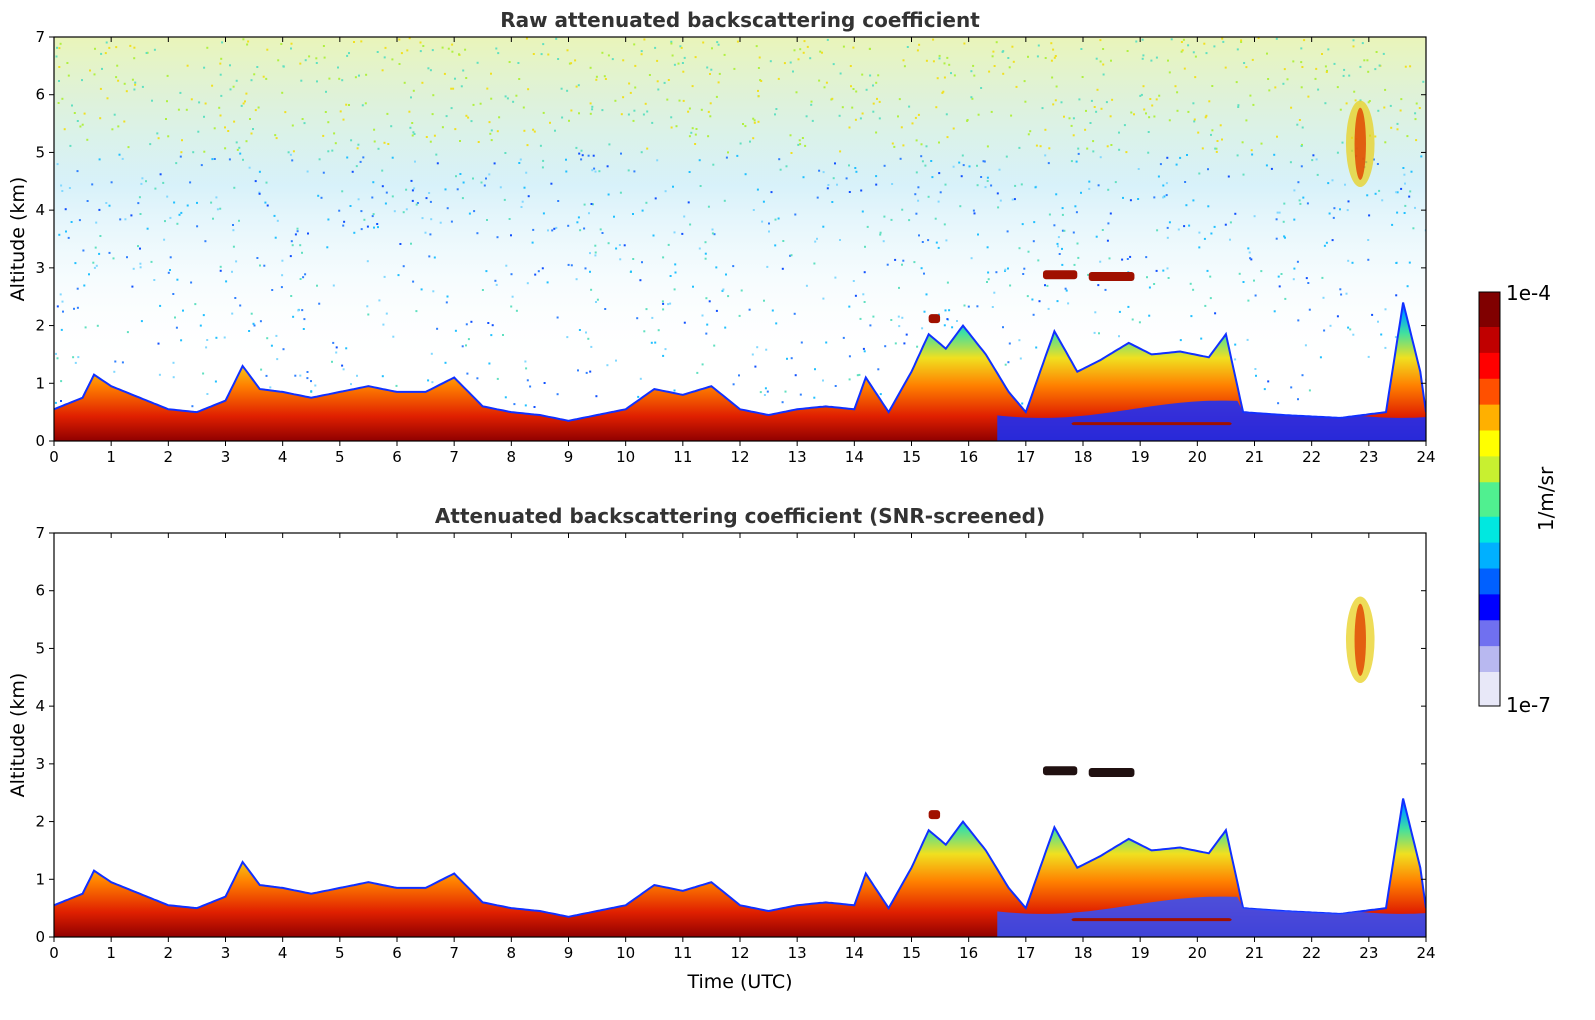 The image size is (1595, 1020). What do you see at coordinates (1368, 457) in the screenshot?
I see `x-tick-label: 23` at bounding box center [1368, 457].